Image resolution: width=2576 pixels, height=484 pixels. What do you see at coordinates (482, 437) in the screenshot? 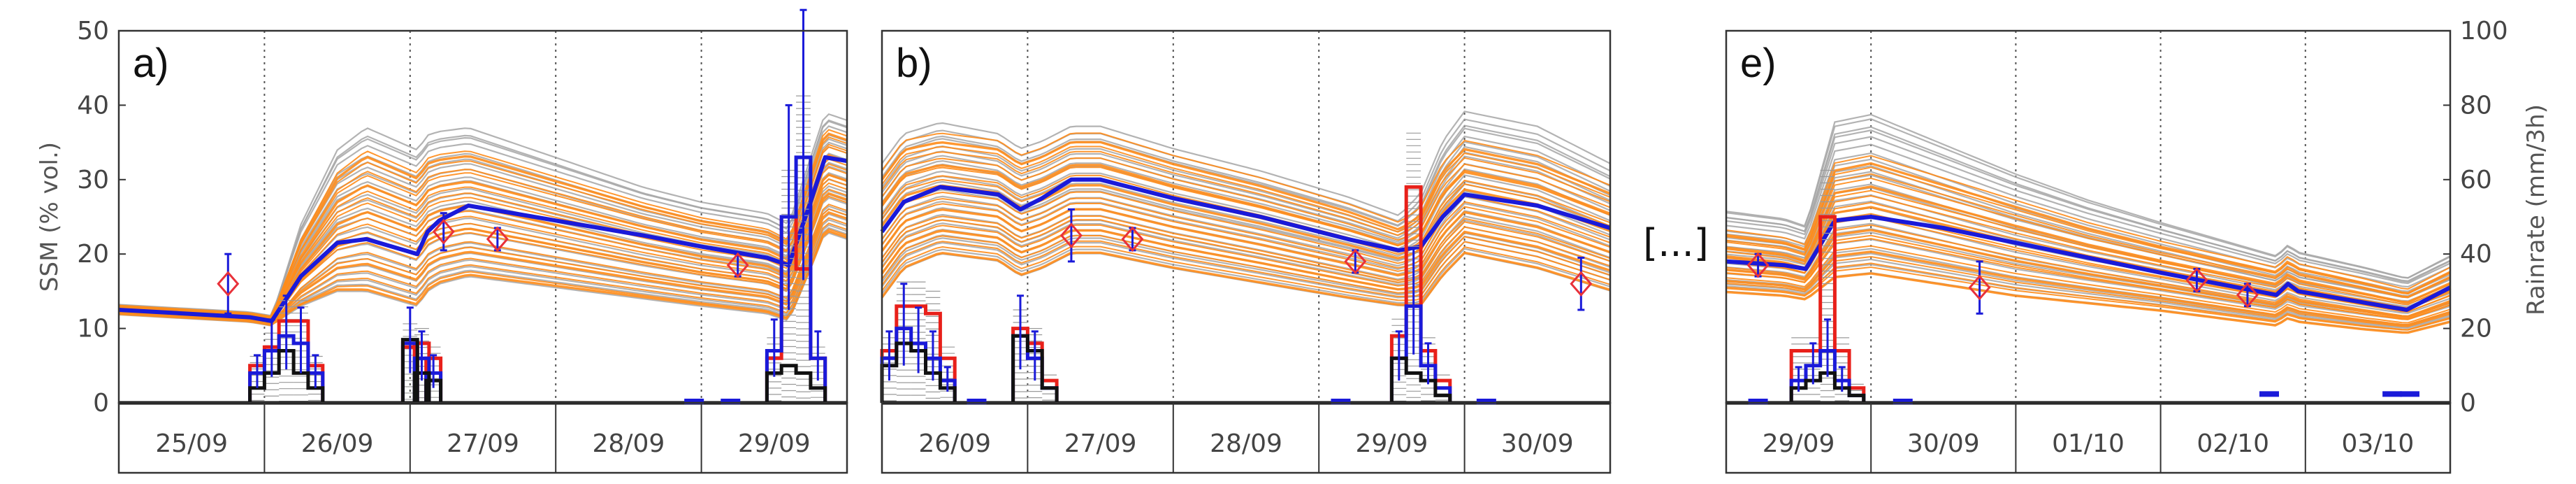
I see `date-axis-frame-a` at bounding box center [482, 437].